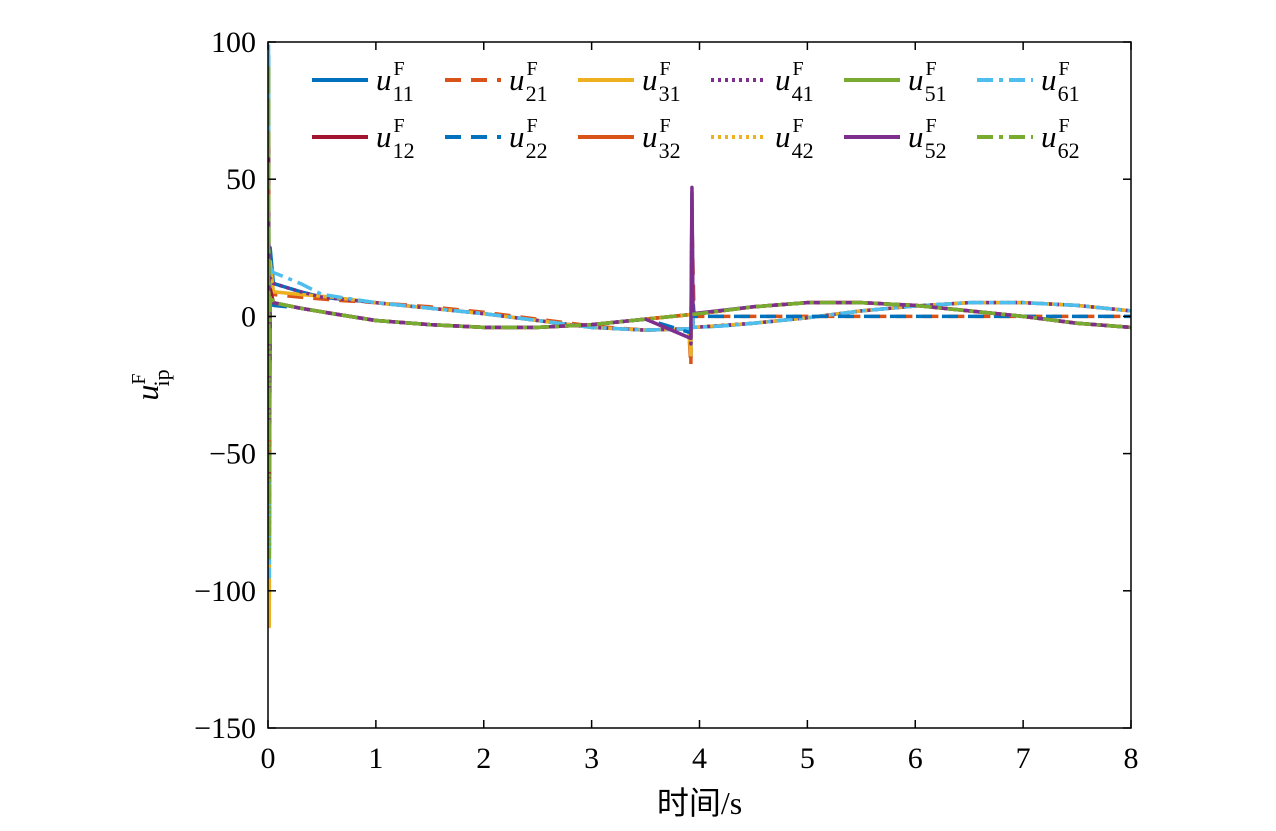 The image size is (1276, 831). I want to click on x-tick-label: 6, so click(915, 758).